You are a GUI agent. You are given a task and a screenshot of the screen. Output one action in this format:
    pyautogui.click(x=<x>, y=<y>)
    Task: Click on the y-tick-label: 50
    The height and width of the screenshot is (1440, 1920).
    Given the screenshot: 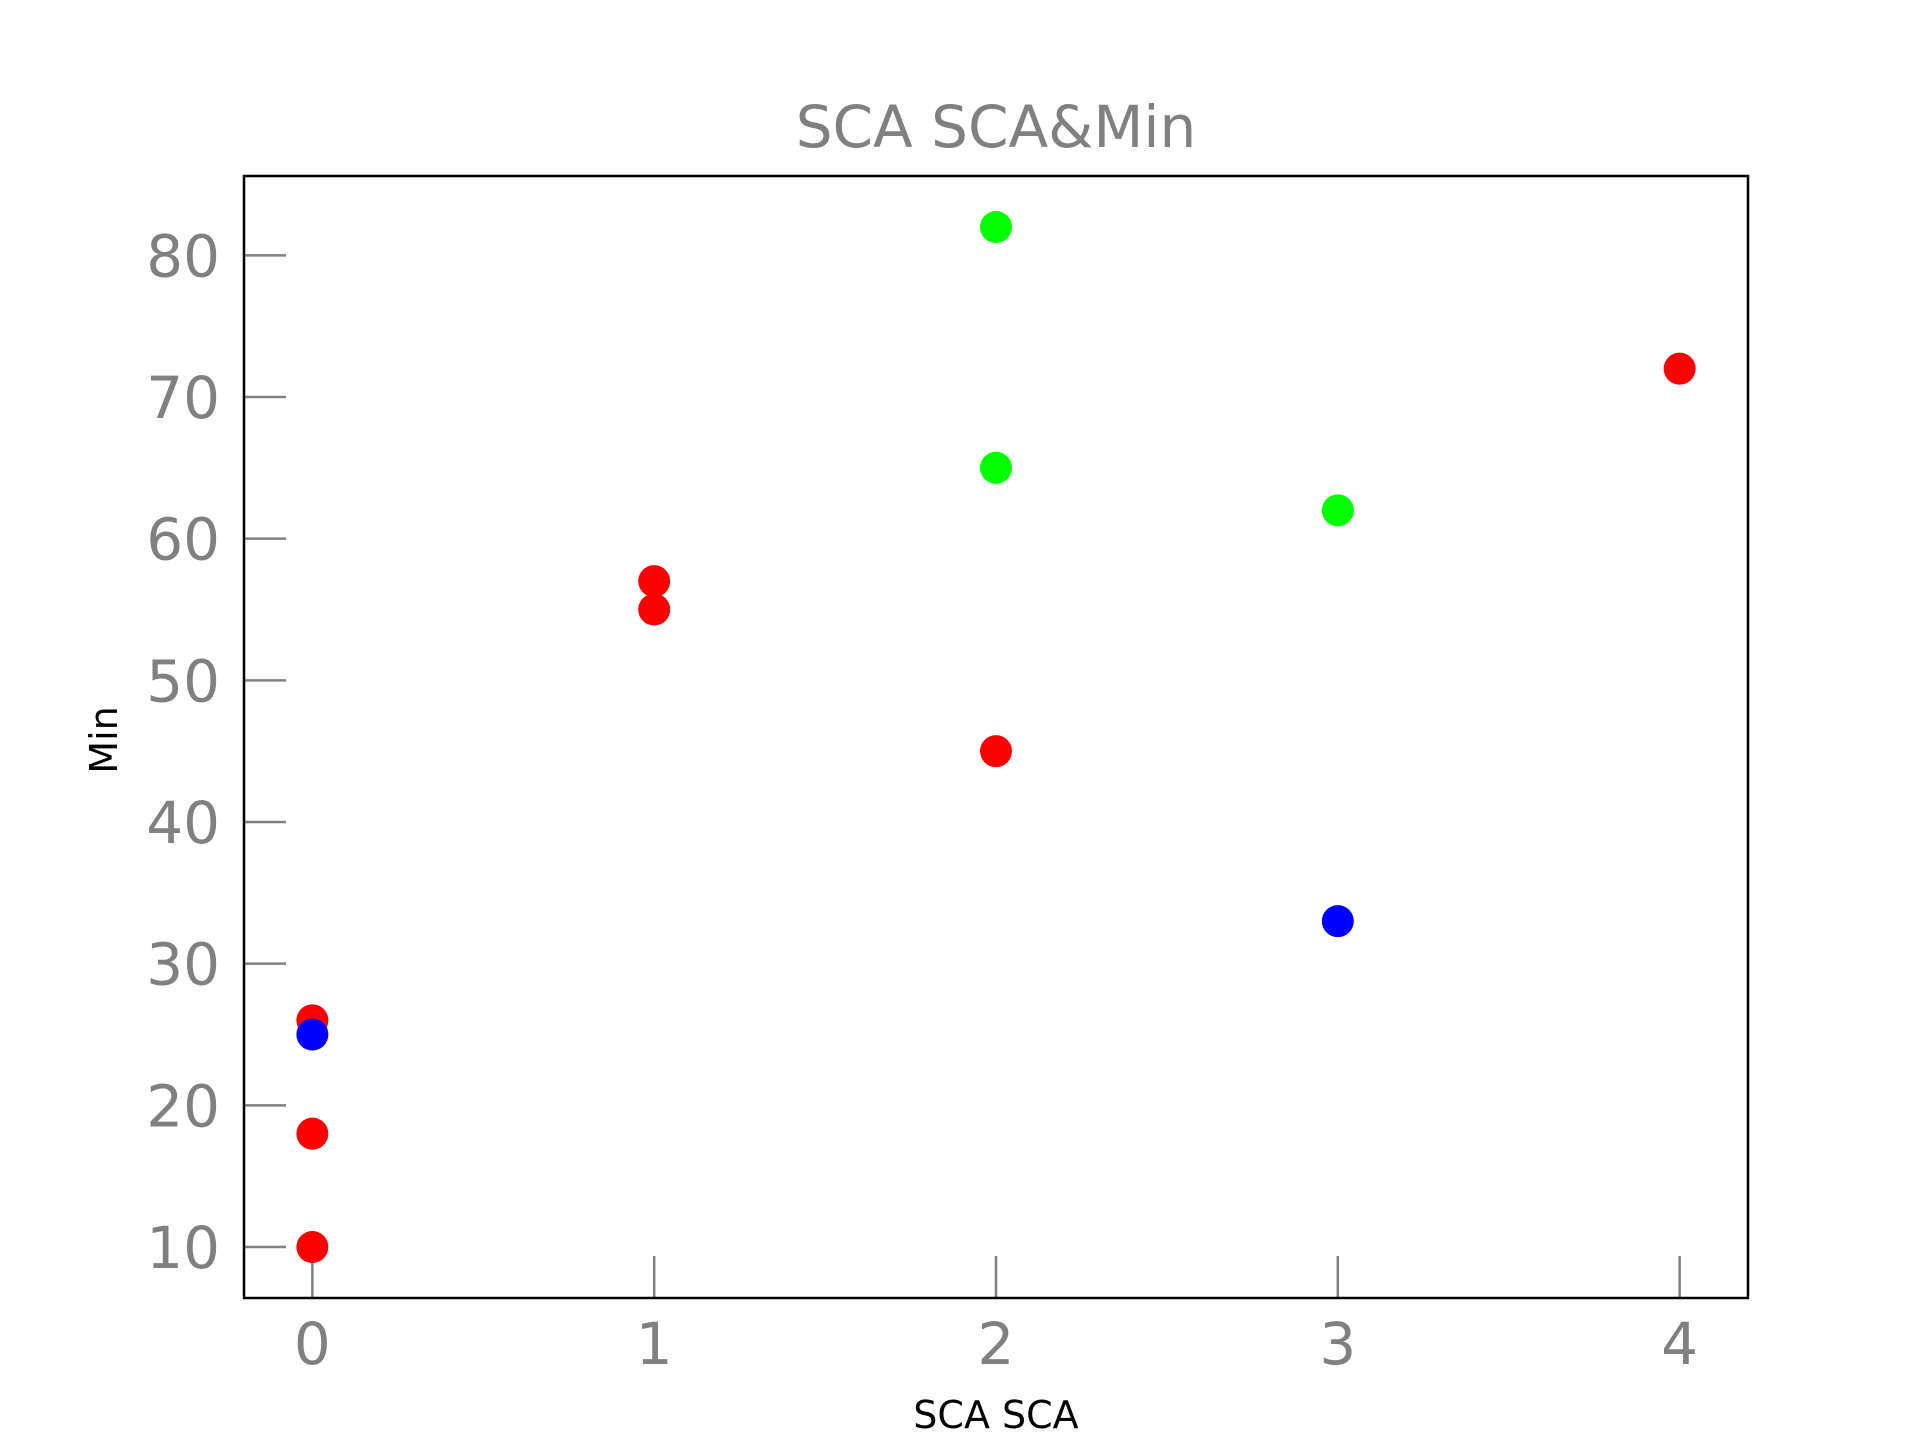 What is the action you would take?
    pyautogui.click(x=183, y=681)
    